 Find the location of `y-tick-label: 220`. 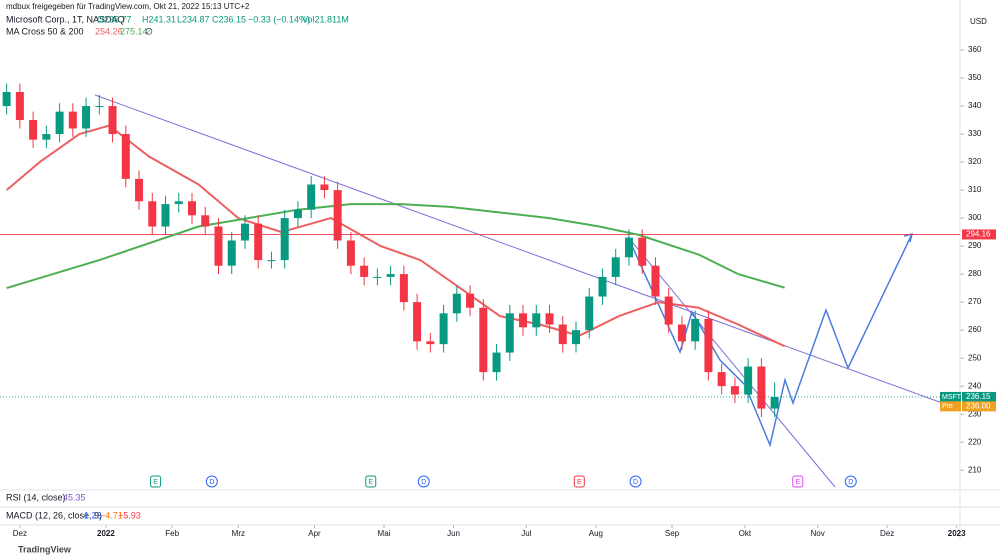

y-tick-label: 220 is located at coordinates (975, 441).